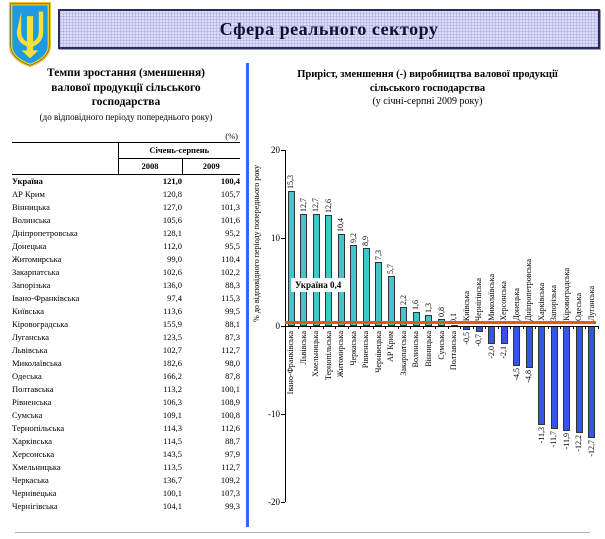 This screenshot has width=605, height=539. Describe the element at coordinates (172, 272) in the screenshot. I see `value-2008-cell: 102,6` at that location.